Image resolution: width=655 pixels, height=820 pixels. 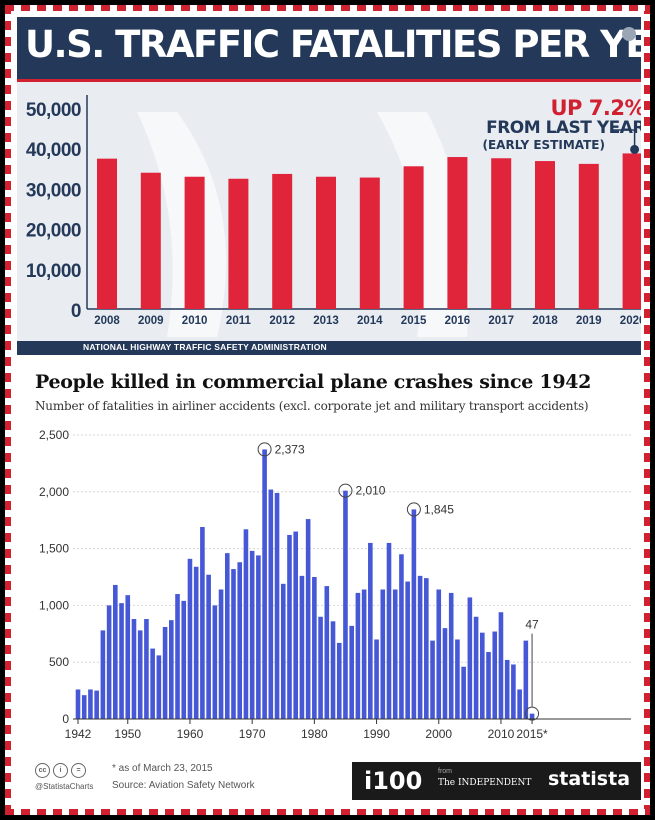 What do you see at coordinates (42, 770) in the screenshot?
I see `creative-commons-icon: cc` at bounding box center [42, 770].